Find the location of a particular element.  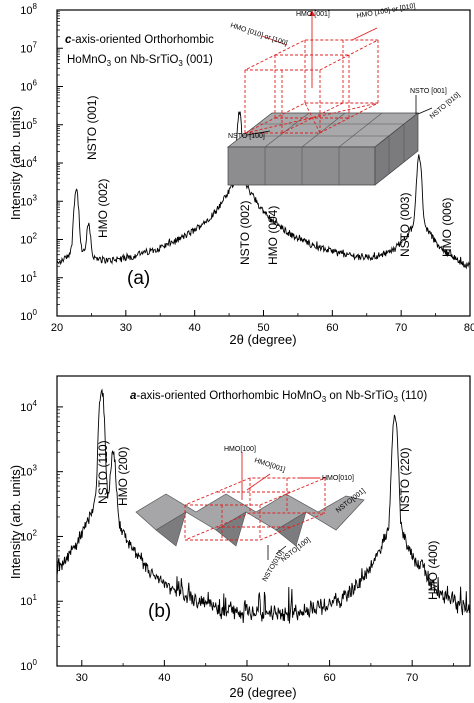

peak-label: HMO (004) is located at coordinates (273, 235).